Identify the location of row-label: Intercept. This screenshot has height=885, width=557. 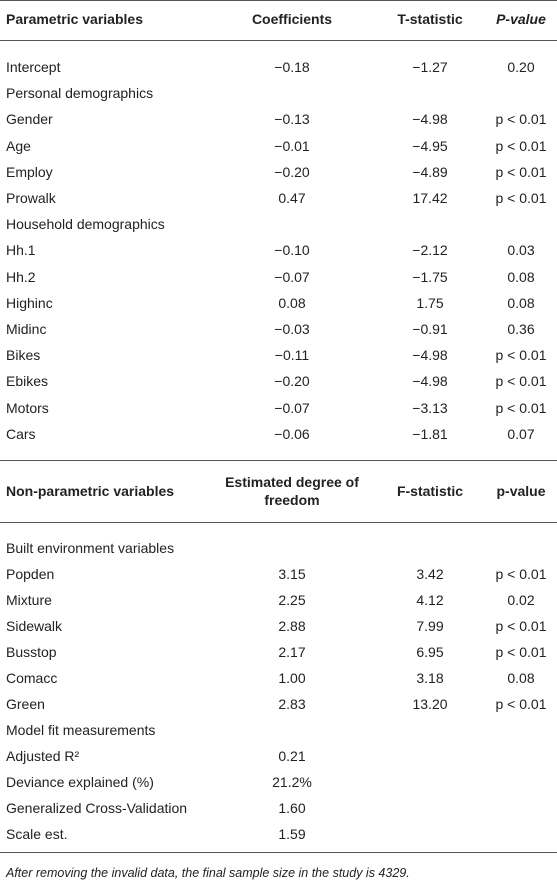
(33, 67).